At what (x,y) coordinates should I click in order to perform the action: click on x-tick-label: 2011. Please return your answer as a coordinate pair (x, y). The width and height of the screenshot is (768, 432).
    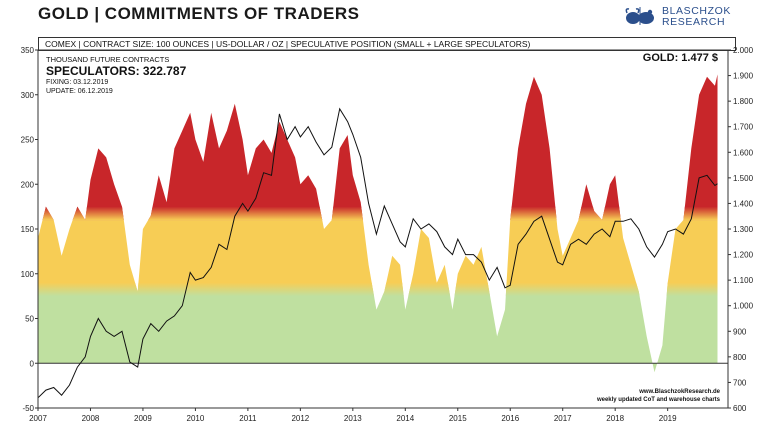
    Looking at the image, I should click on (248, 418).